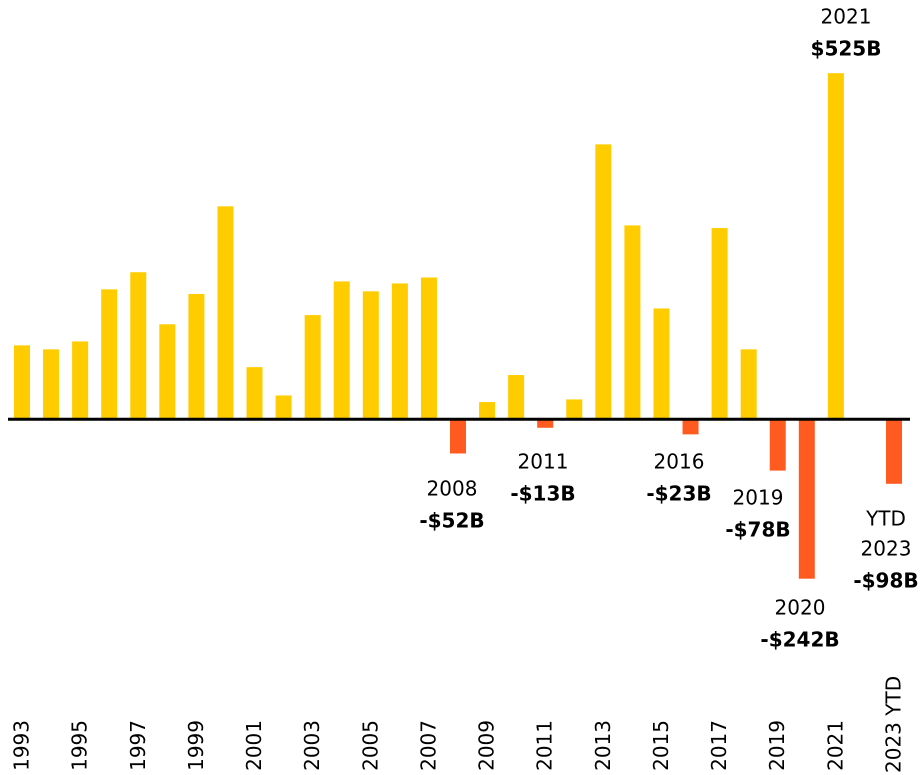 The height and width of the screenshot is (775, 924). I want to click on annotation: 2011, so click(543, 462).